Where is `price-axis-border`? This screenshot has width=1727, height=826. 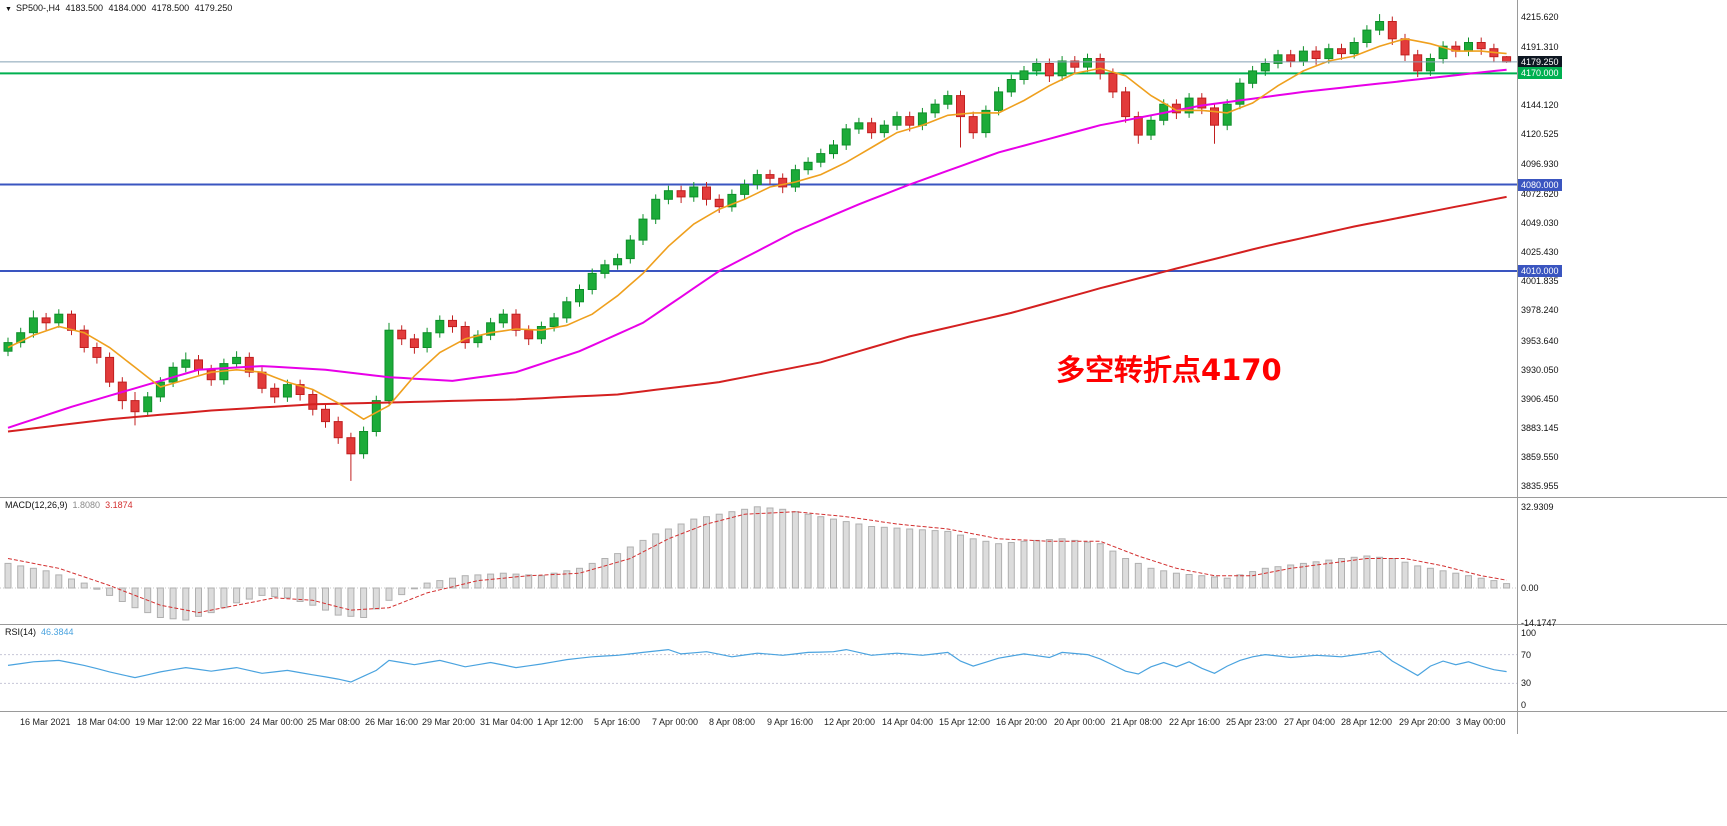
price-axis-border is located at coordinates (1517, 367).